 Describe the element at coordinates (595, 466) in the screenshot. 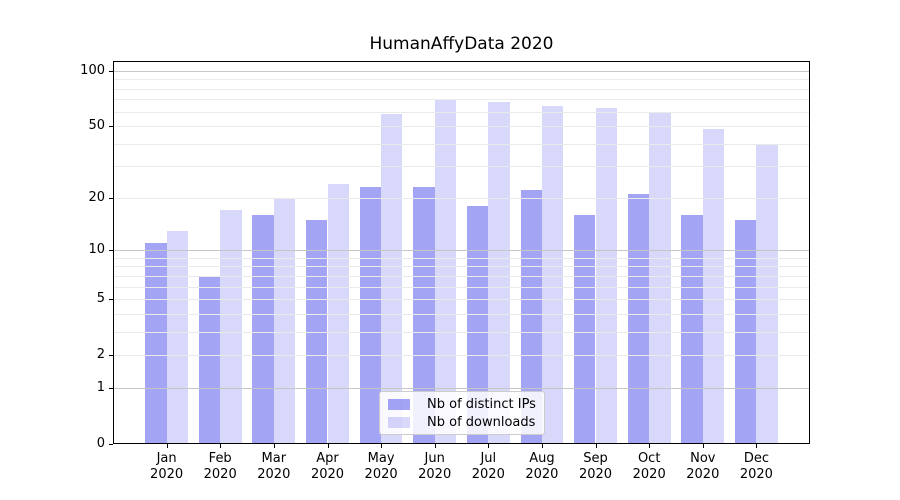

I see `x-tick-label: Sep 2020` at that location.